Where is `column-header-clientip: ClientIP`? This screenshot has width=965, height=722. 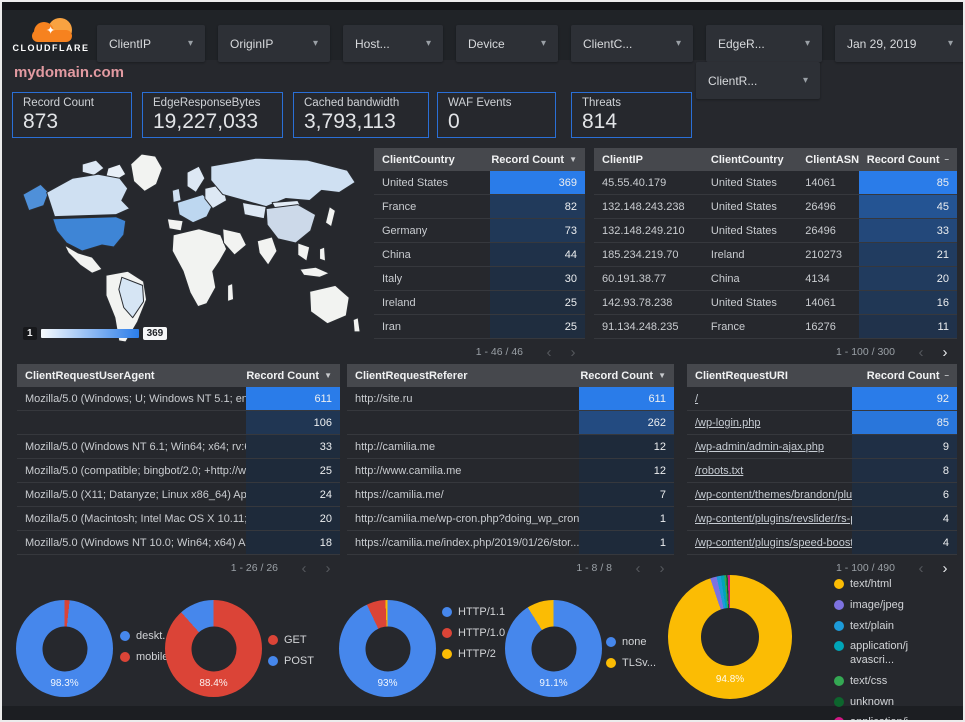 column-header-clientip: ClientIP is located at coordinates (622, 159).